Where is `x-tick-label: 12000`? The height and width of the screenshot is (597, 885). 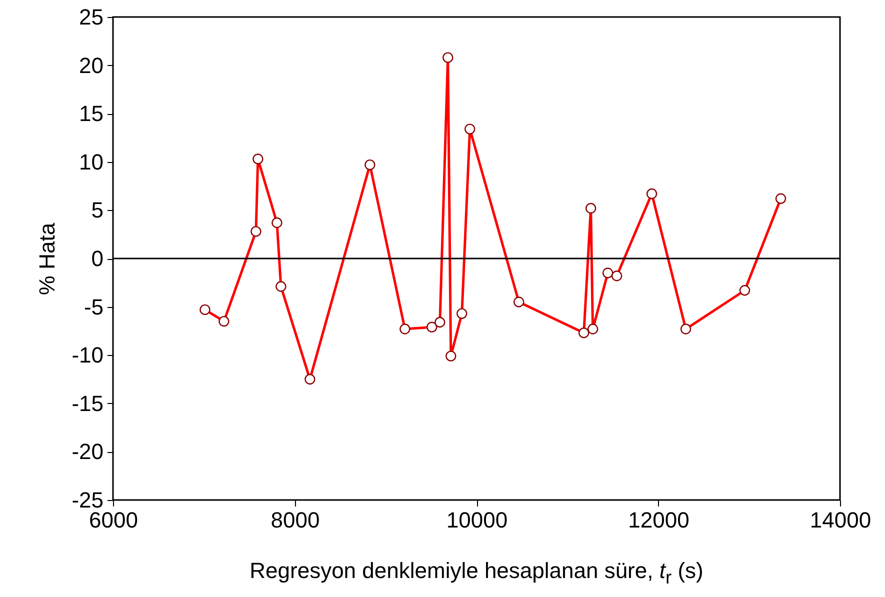 x-tick-label: 12000 is located at coordinates (659, 520).